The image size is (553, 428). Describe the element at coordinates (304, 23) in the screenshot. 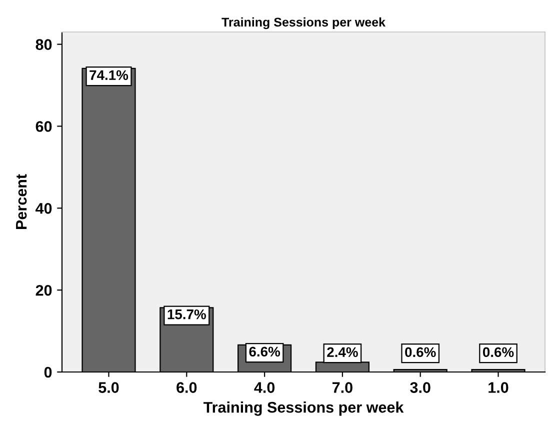

I see `chart-title: Training Sessions per week` at that location.